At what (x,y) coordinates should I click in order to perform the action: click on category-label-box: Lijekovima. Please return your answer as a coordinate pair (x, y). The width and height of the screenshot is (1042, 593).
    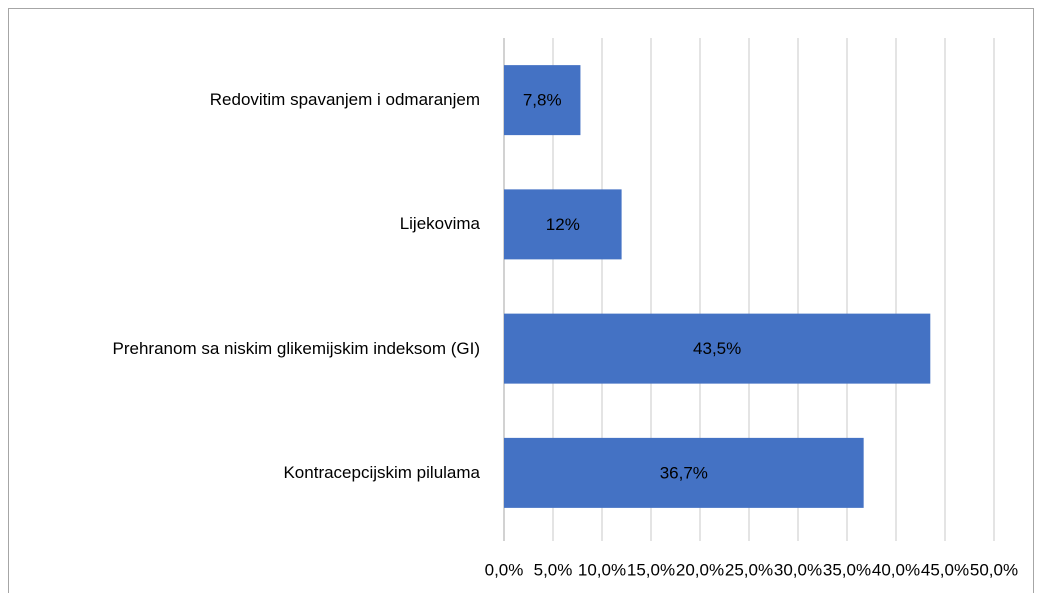
    Looking at the image, I should click on (245, 224).